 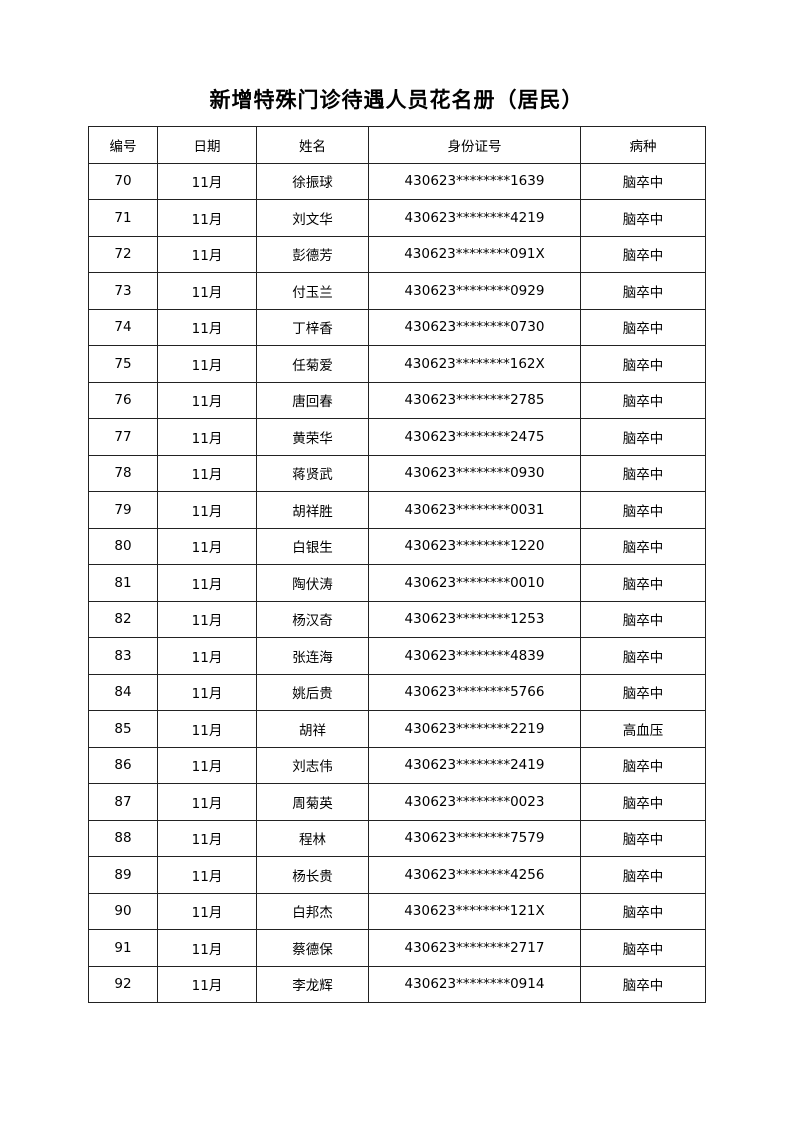 I want to click on table-row: 76 11月 唐回春 430623********2785 脑卒中, so click(x=397, y=400).